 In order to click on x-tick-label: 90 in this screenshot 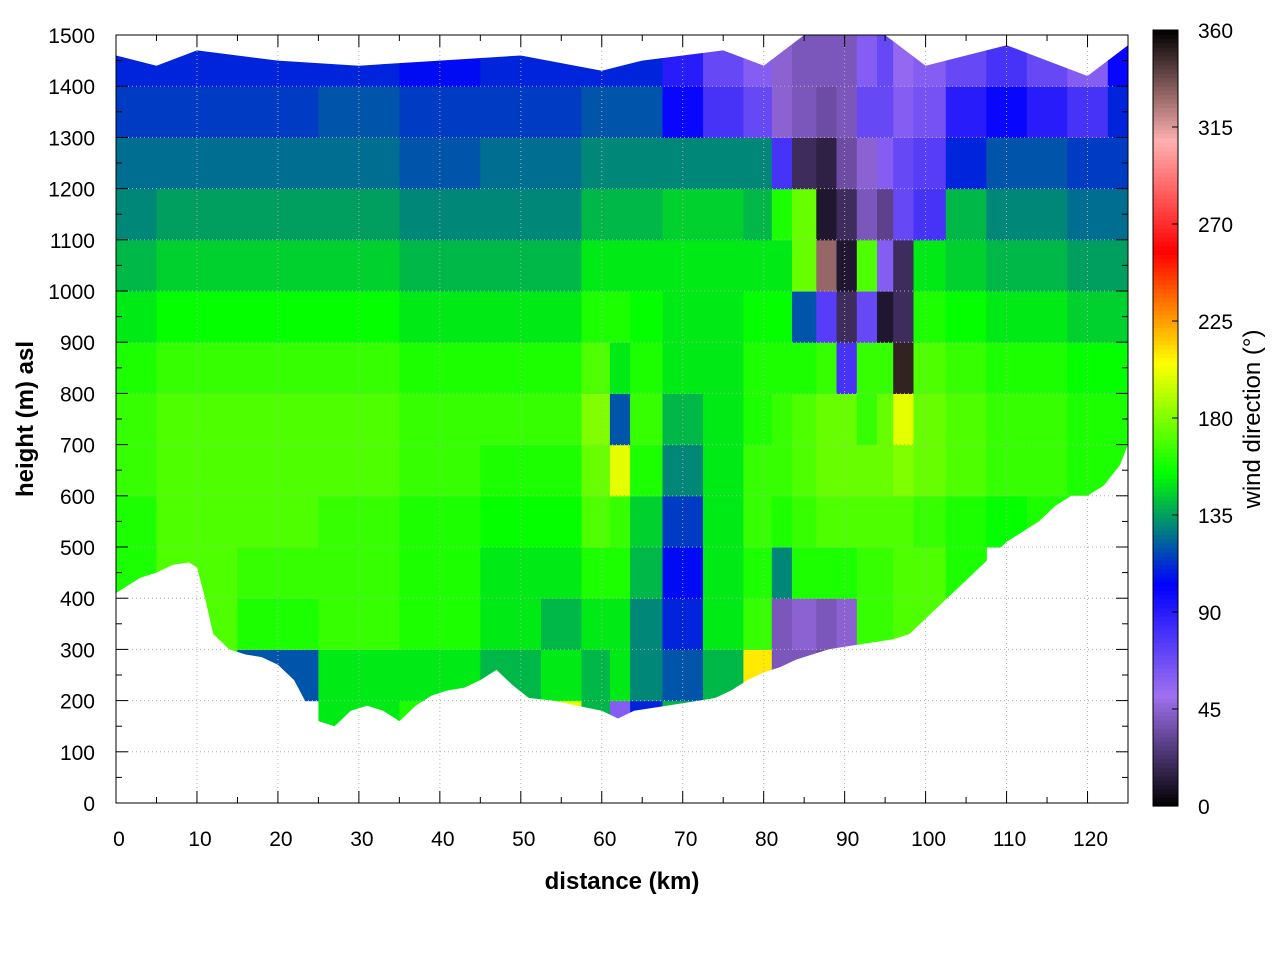, I will do `click(847, 839)`.